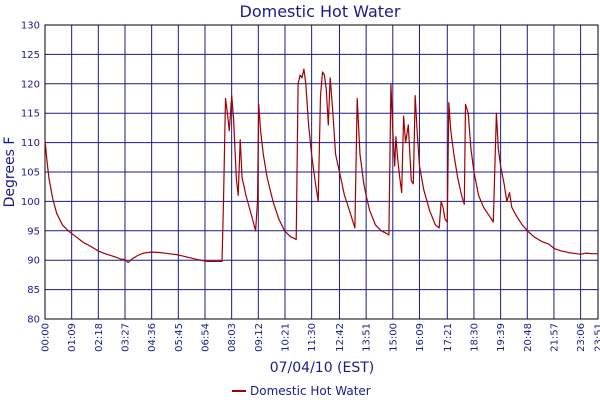  I want to click on x-axis-label: 07/04/10 (EST), so click(322, 368).